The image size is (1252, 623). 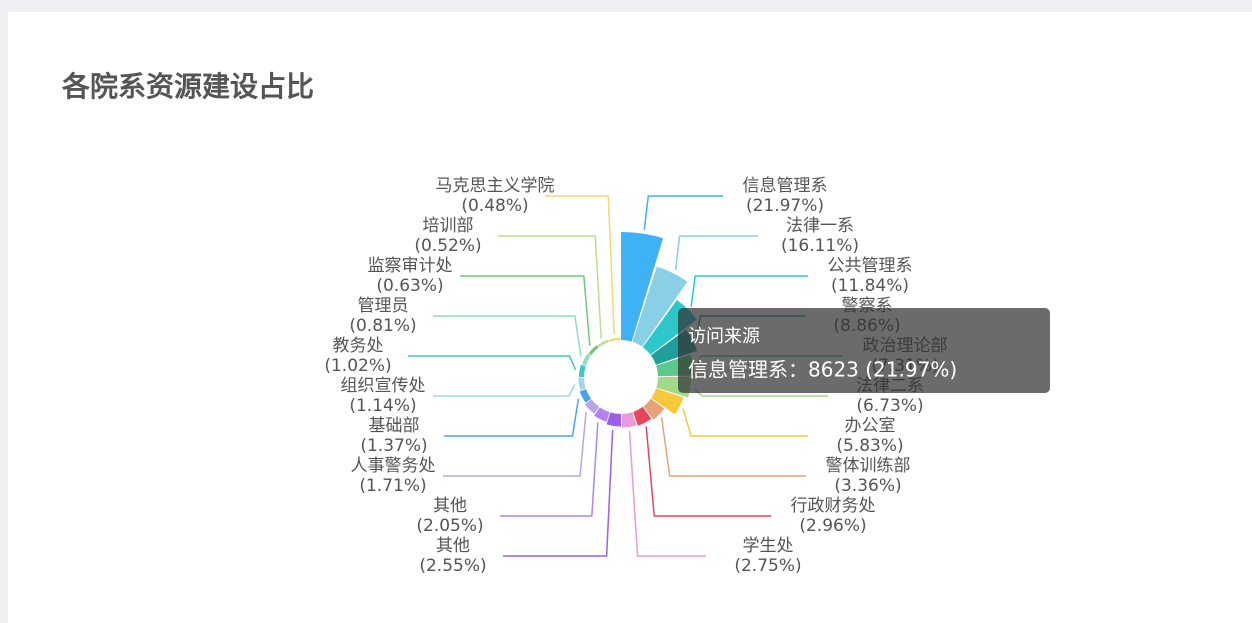 I want to click on slice-value-label: (6.73%), so click(x=889, y=406).